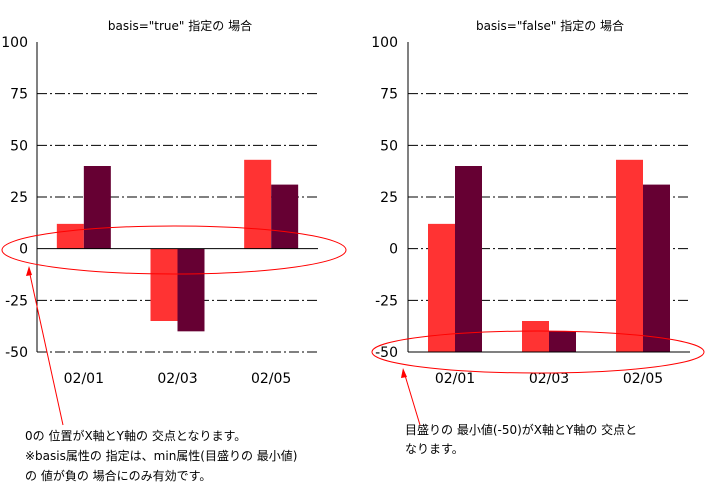  Describe the element at coordinates (550, 25) in the screenshot. I see `chart-title: basis="false" 指定の 場合` at that location.